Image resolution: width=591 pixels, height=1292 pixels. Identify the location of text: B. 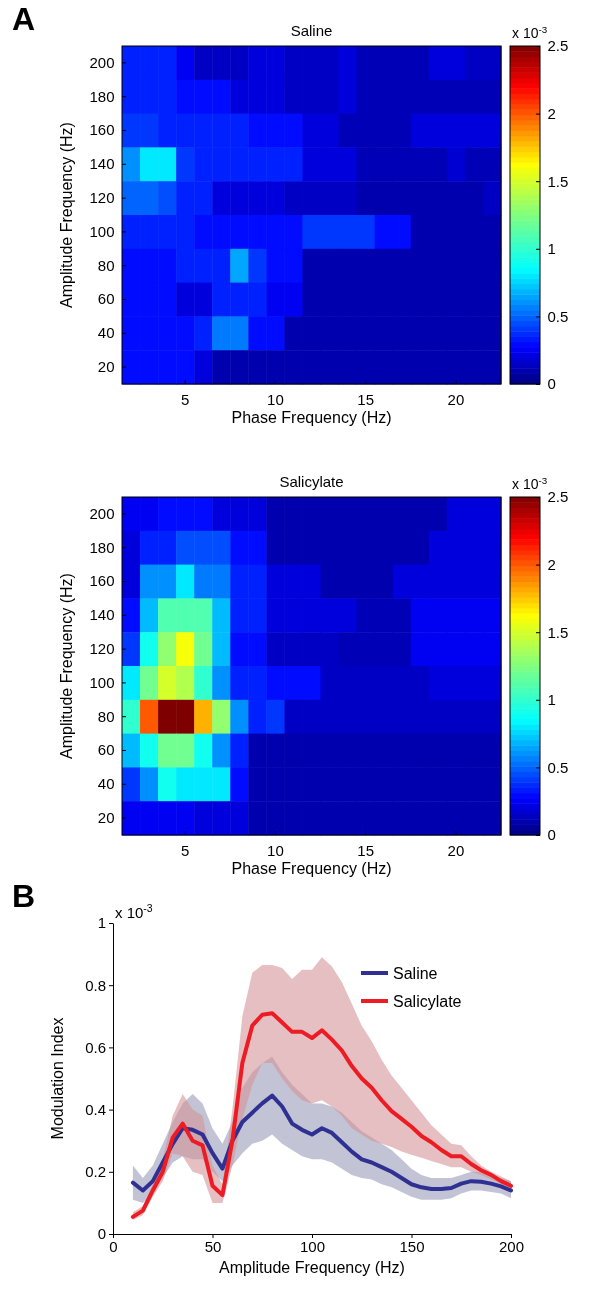
(24, 896).